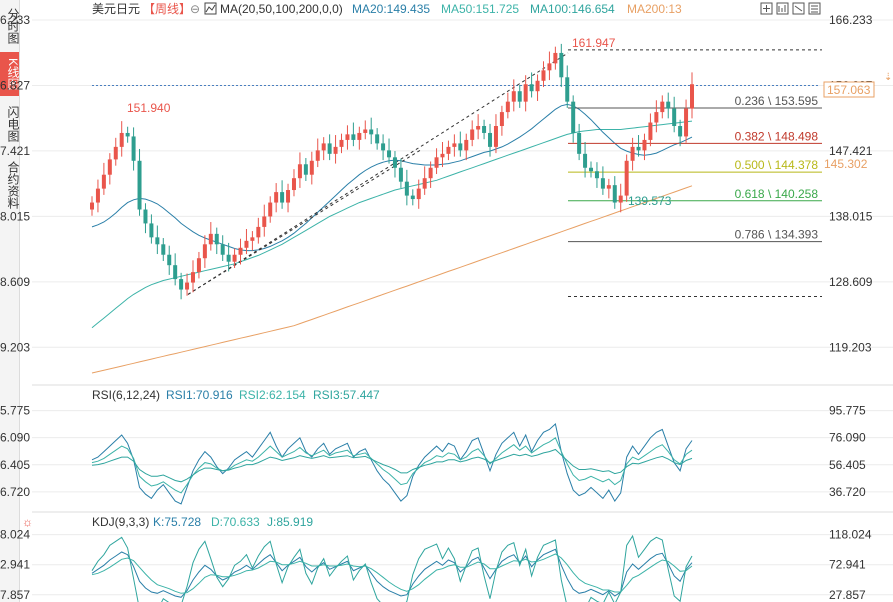 This screenshot has height=602, width=893. I want to click on kdj-grid: 118.024 118.024 72.941 72.941 27.857 27.857, so click(446, 565).